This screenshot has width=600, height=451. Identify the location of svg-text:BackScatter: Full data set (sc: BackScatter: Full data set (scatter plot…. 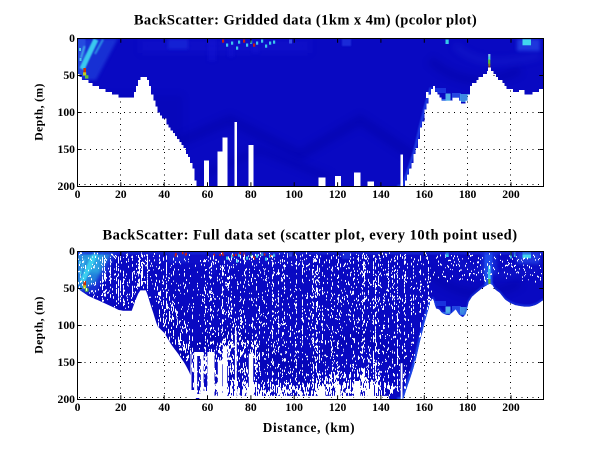
(309, 235).